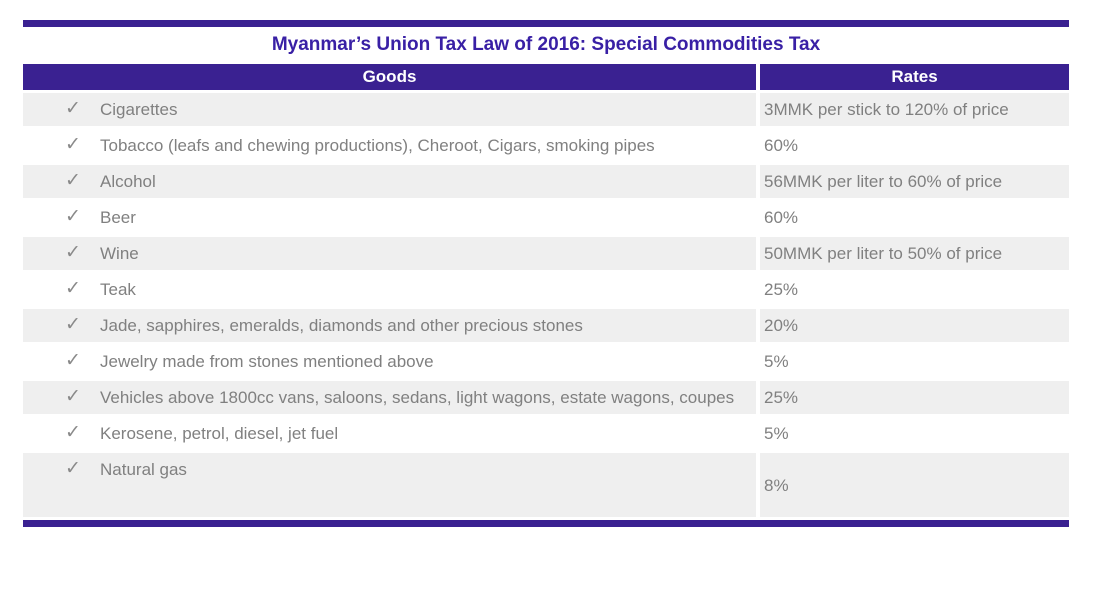 This screenshot has width=1098, height=594. I want to click on goods-label: Wine, so click(119, 253).